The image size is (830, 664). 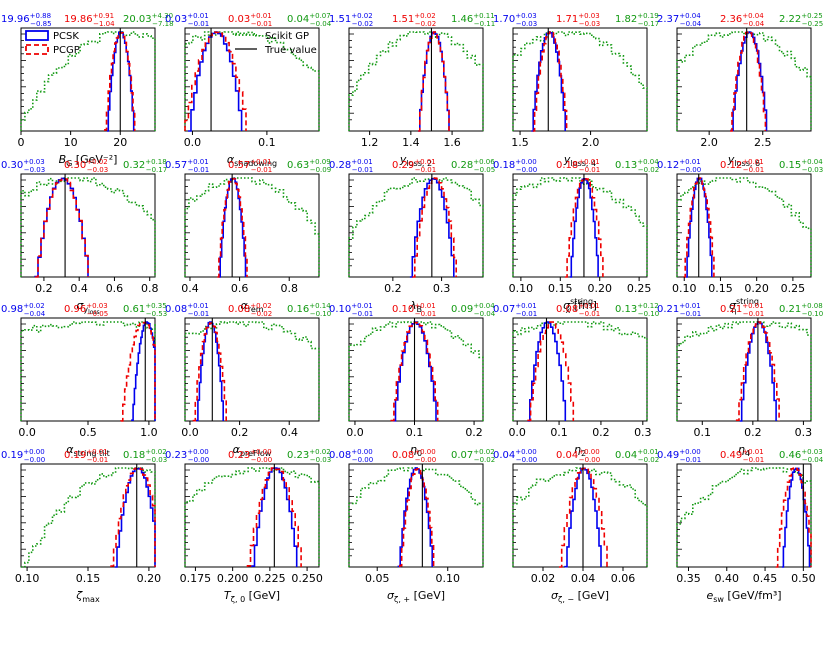 What do you see at coordinates (801, 166) in the screenshot?
I see `posterior-annotation: 0.15+0.04 −0.03` at bounding box center [801, 166].